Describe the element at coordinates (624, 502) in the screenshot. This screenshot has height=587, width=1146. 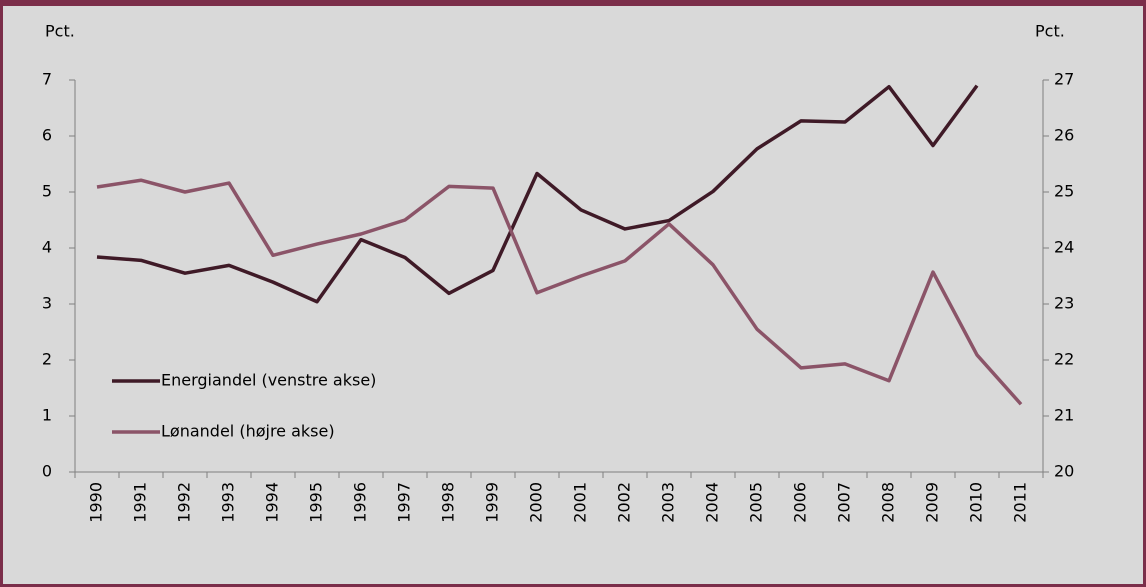
I see `x-tick-label: 2002` at that location.